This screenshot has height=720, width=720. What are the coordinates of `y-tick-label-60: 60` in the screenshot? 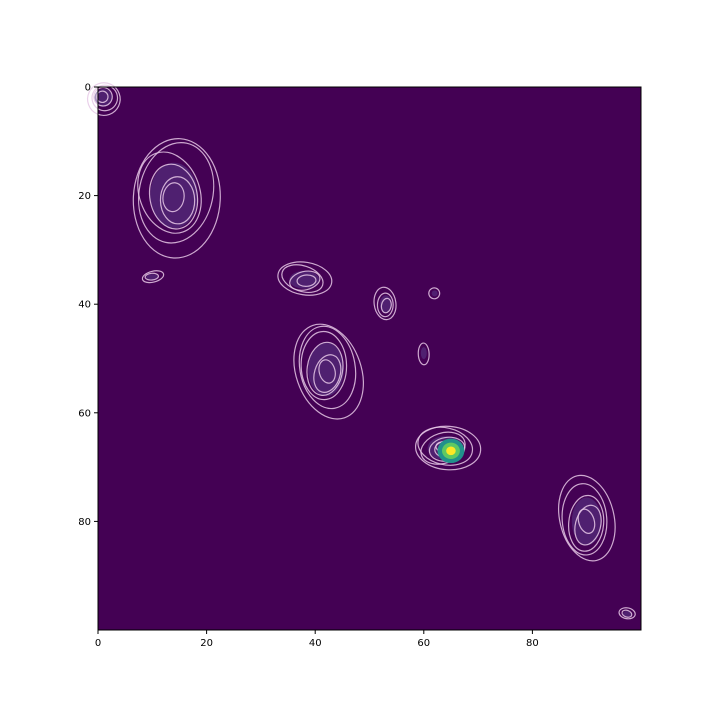 It's located at (84, 413).